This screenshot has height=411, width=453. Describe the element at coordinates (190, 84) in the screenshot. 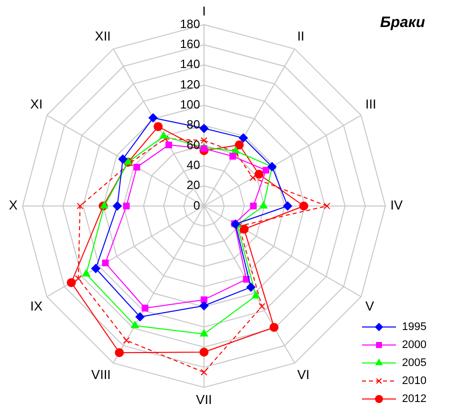

I see `y-tick-label: 120` at that location.